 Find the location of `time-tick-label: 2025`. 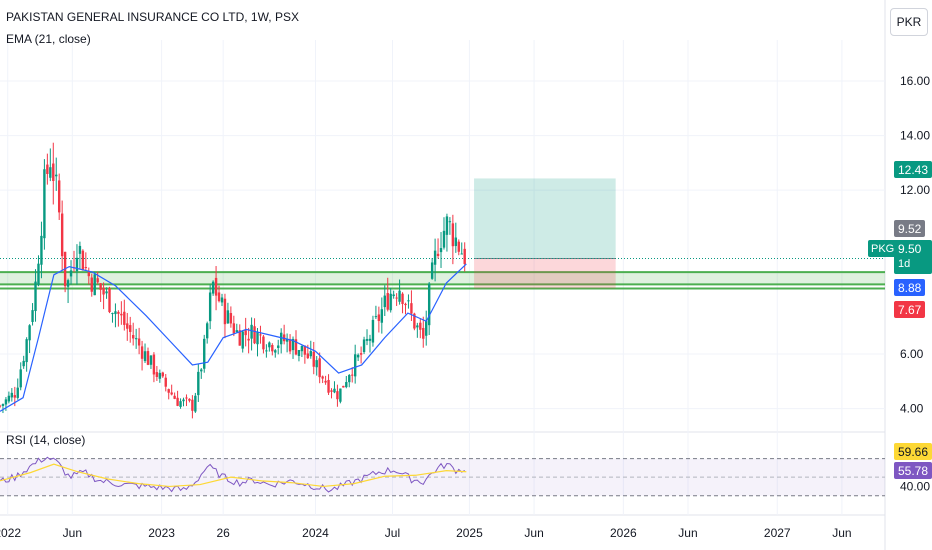

time-tick-label: 2025 is located at coordinates (469, 533).